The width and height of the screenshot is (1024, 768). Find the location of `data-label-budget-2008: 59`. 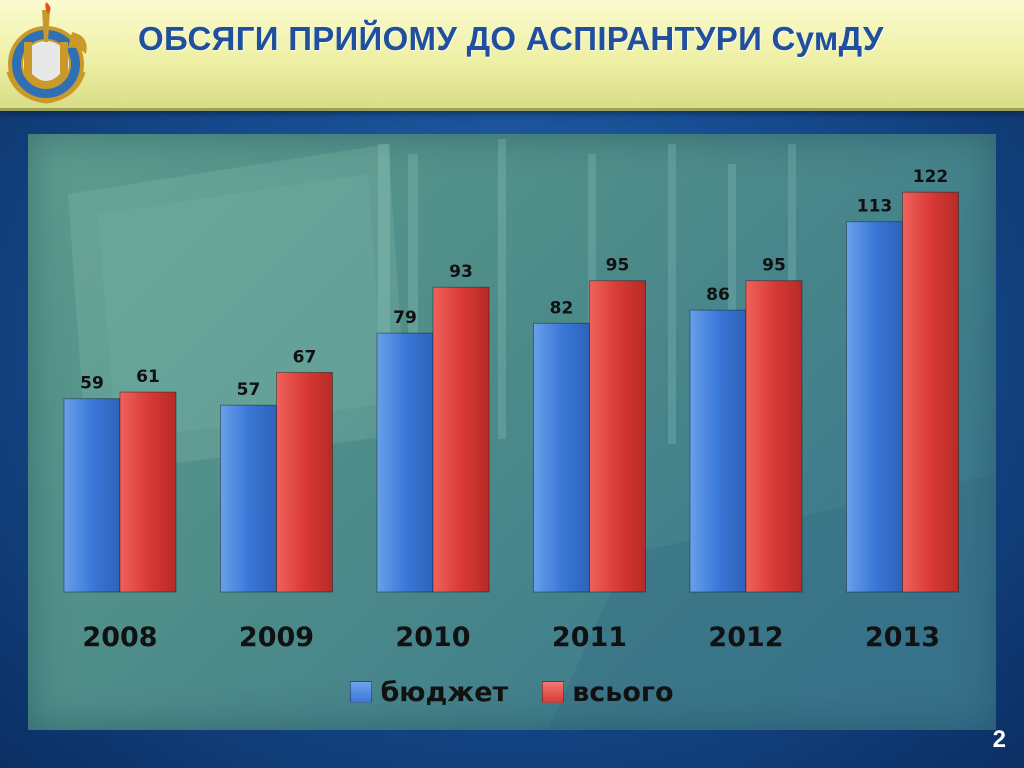

data-label-budget-2008: 59 is located at coordinates (92, 384).